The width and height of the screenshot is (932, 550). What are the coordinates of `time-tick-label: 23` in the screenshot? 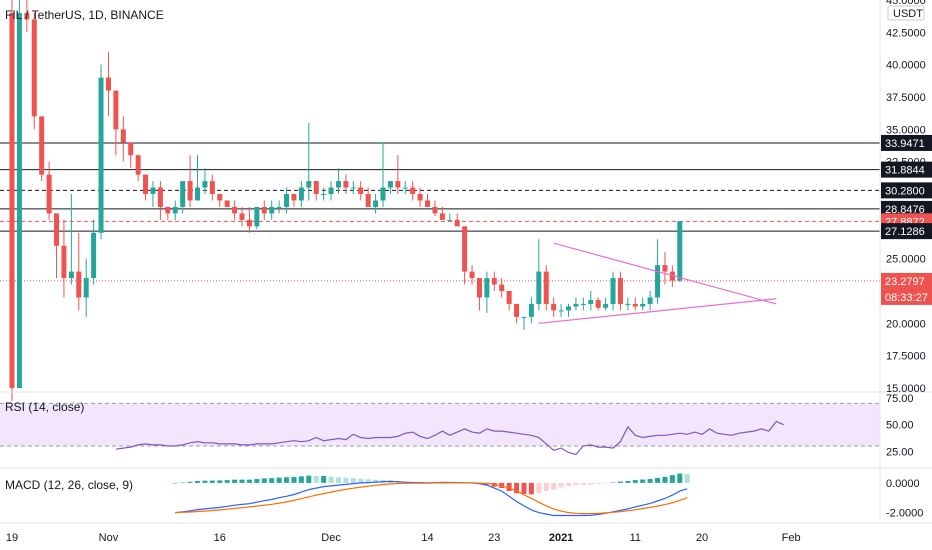 It's located at (494, 538).